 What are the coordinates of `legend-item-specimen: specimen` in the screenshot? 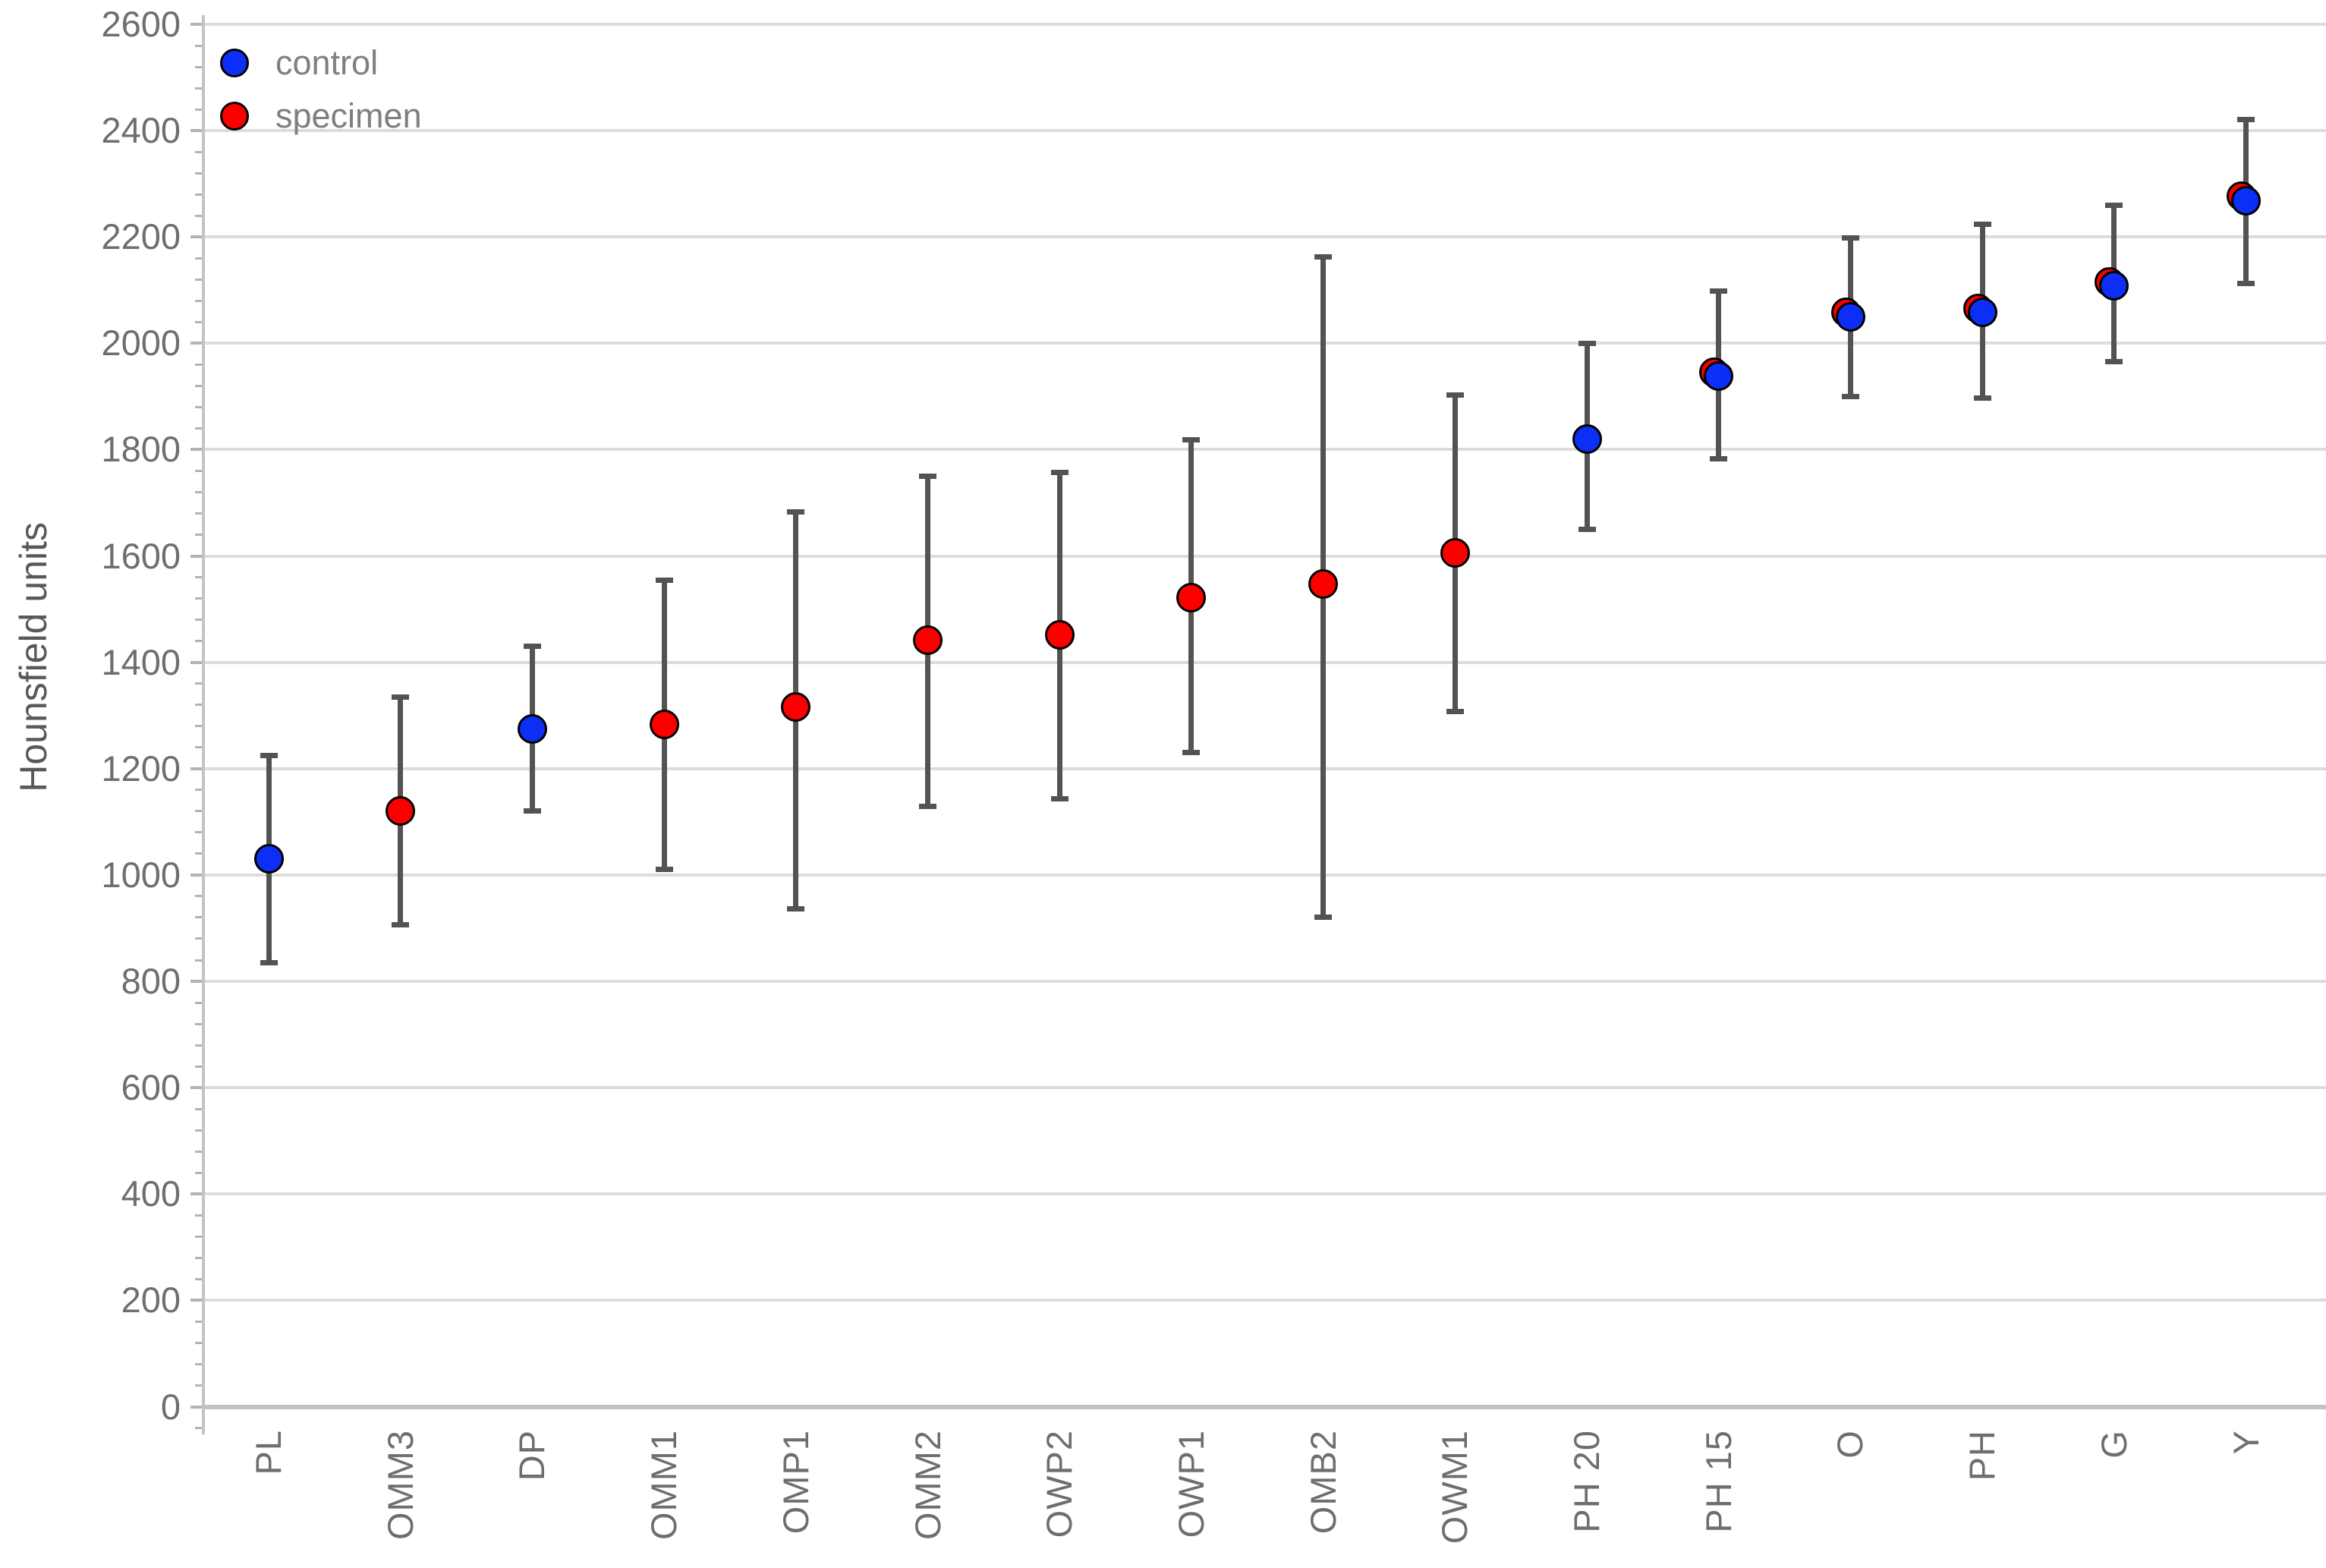 It's located at (321, 116).